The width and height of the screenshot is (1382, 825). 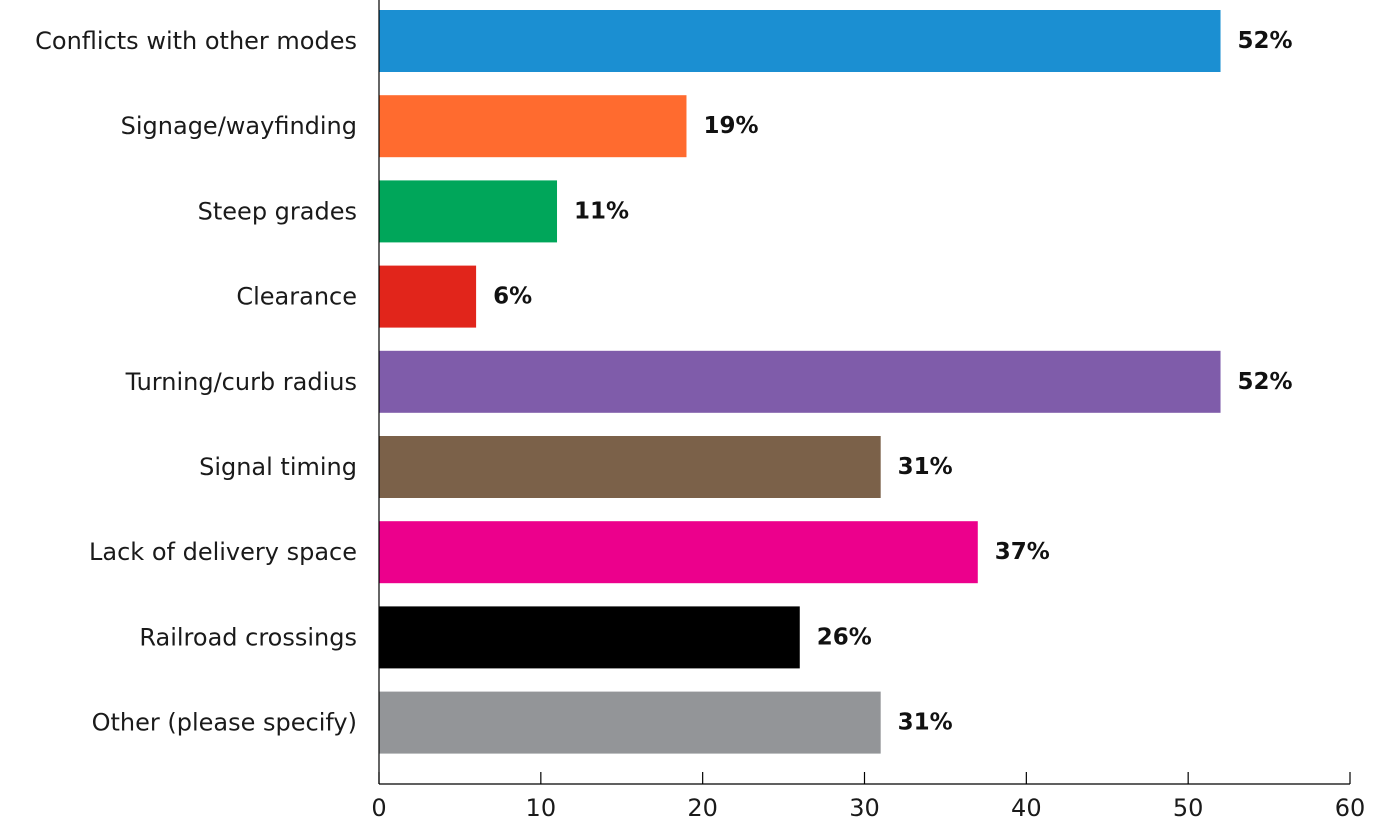 What do you see at coordinates (278, 467) in the screenshot?
I see `category-label: Signal timing` at bounding box center [278, 467].